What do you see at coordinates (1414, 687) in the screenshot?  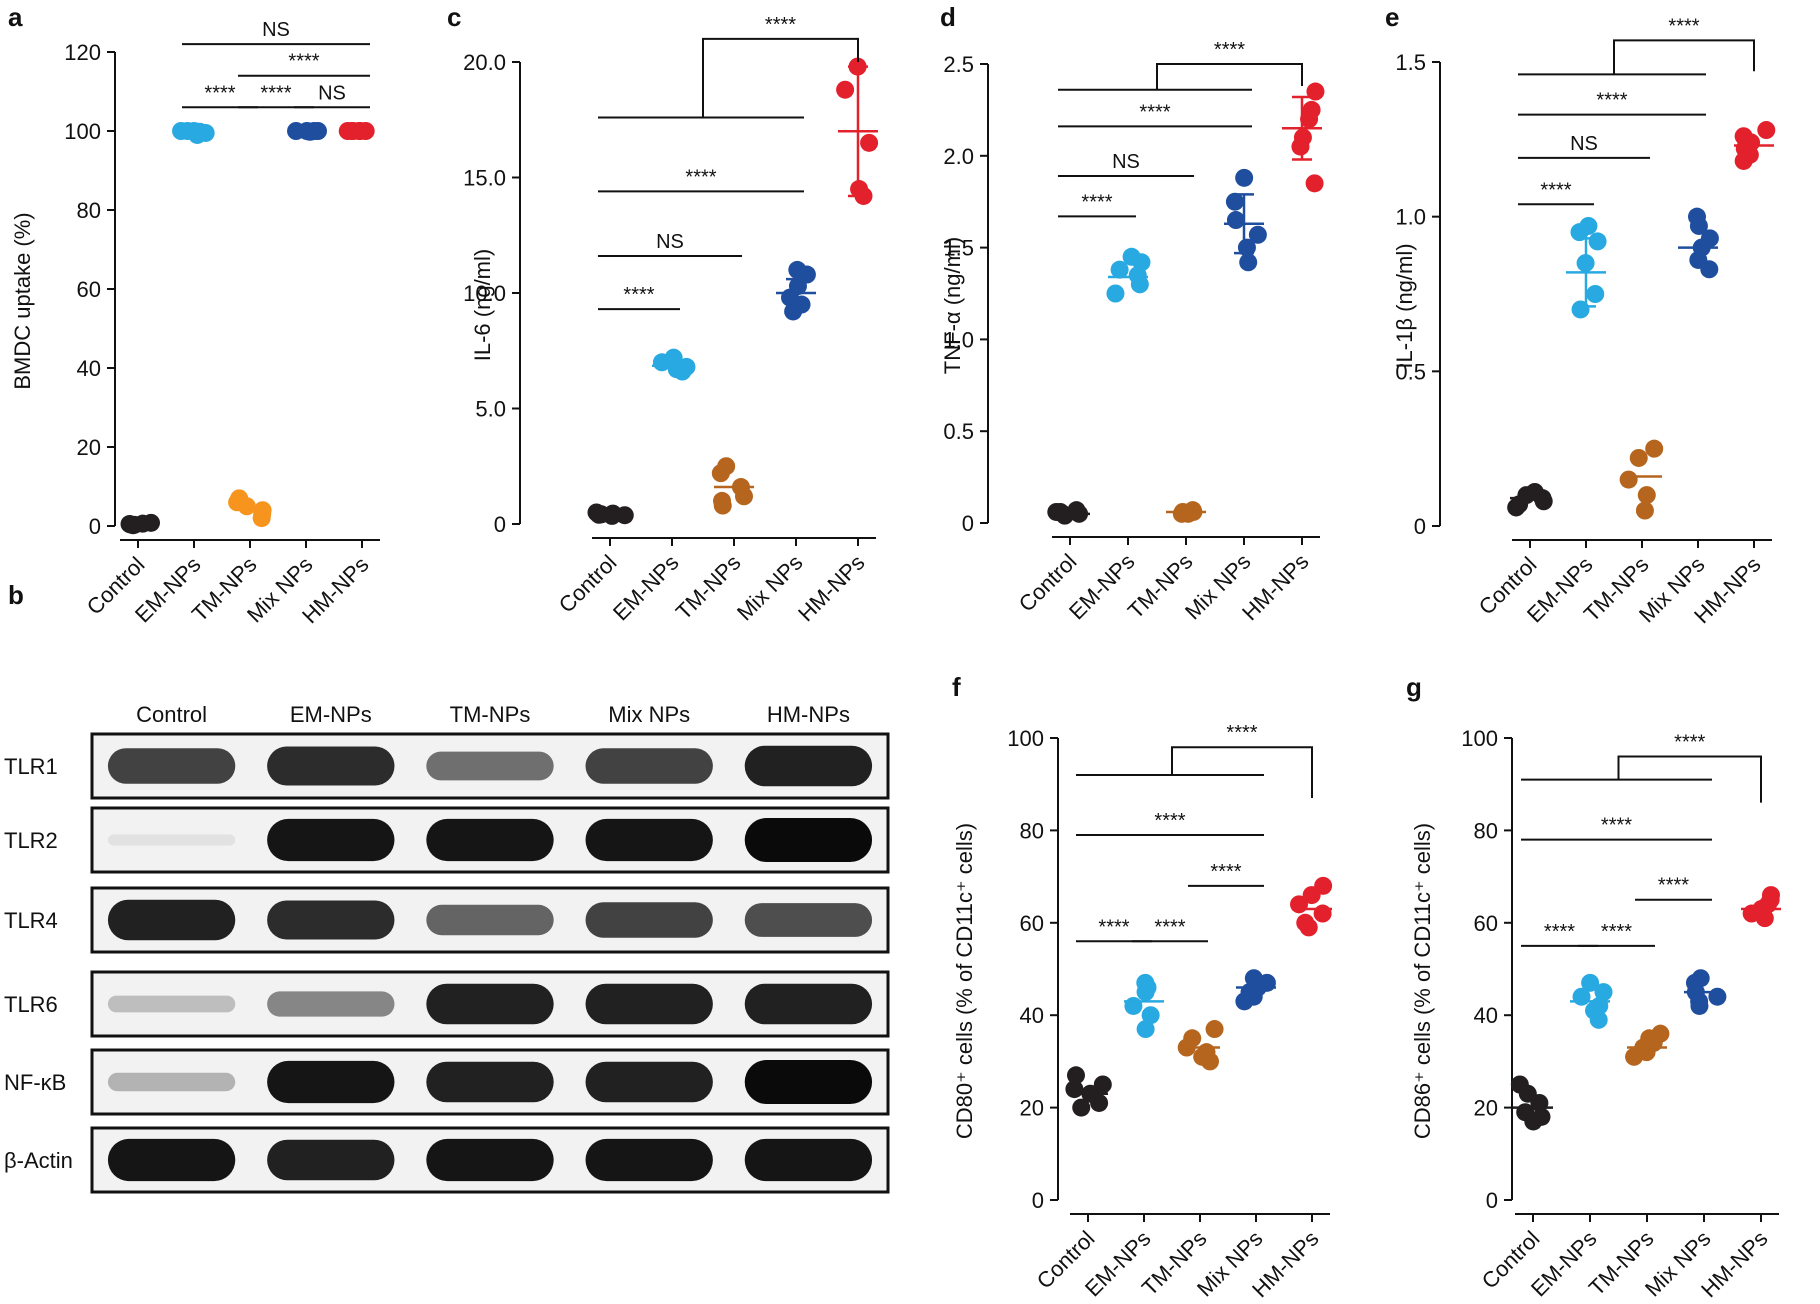 I see `panel-label: g` at bounding box center [1414, 687].